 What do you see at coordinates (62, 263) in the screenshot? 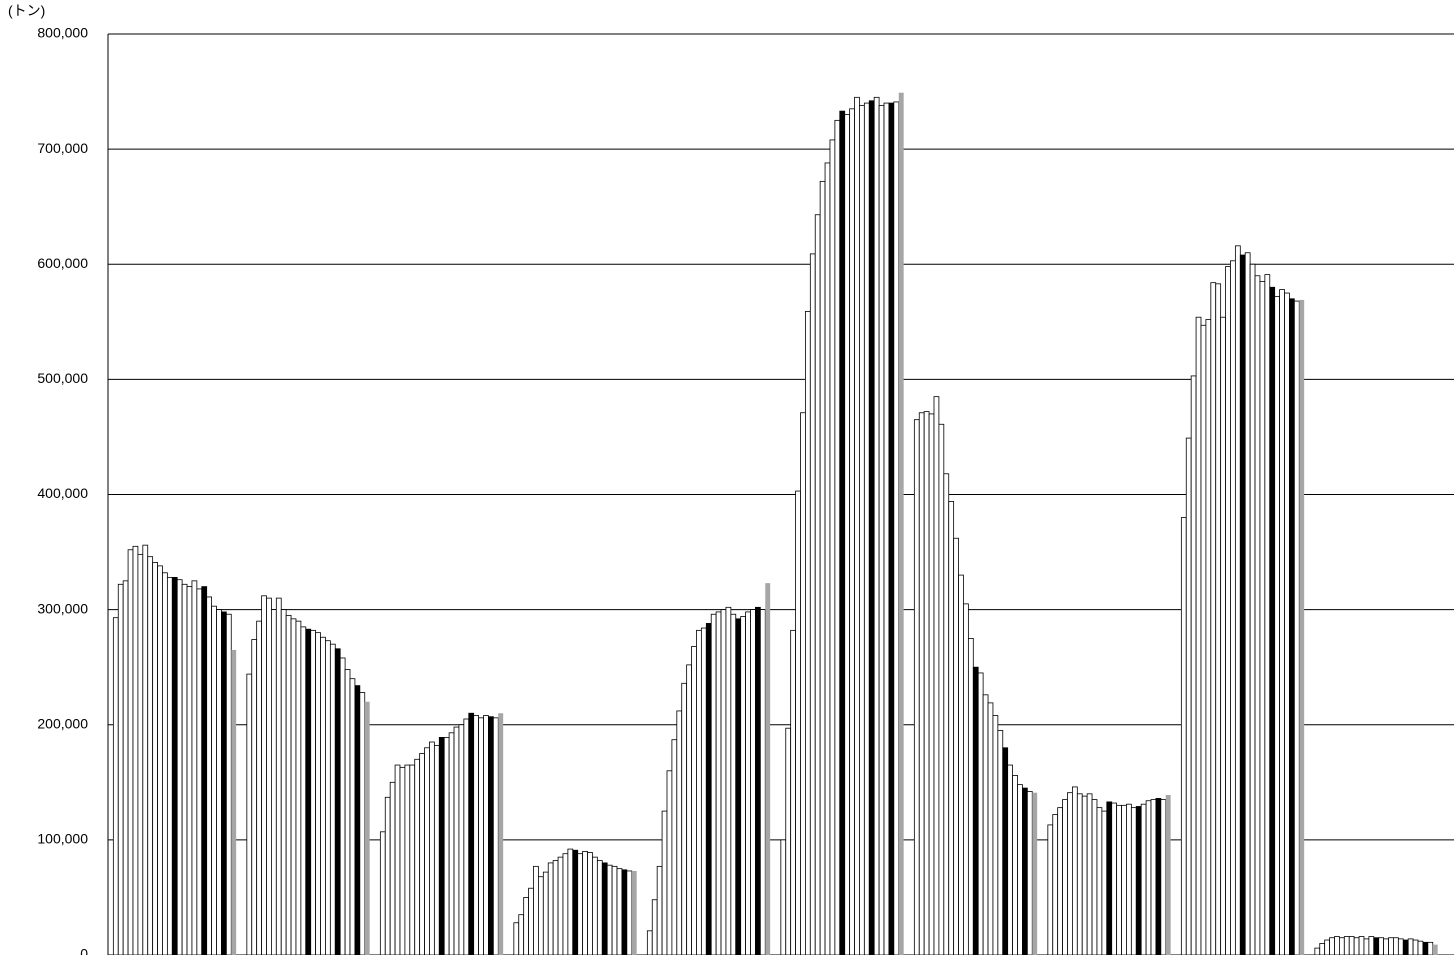
I see `y-tick-label: 600,000` at bounding box center [62, 263].